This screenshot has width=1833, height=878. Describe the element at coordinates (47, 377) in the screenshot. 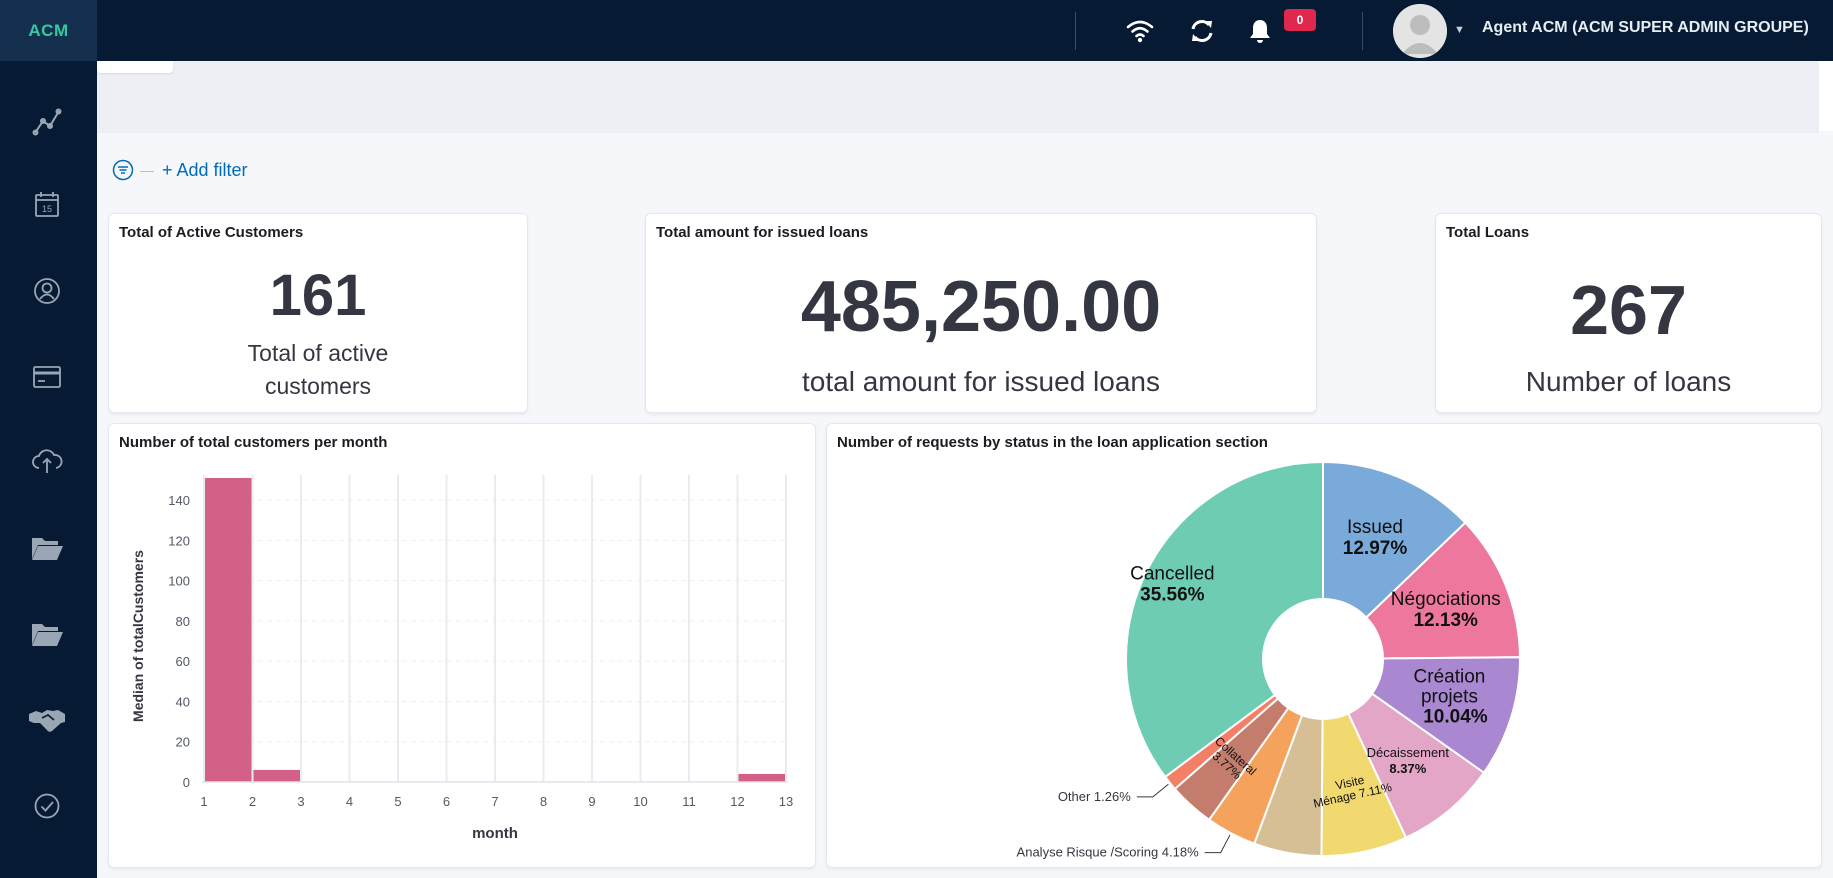

I see `card-icon` at that location.